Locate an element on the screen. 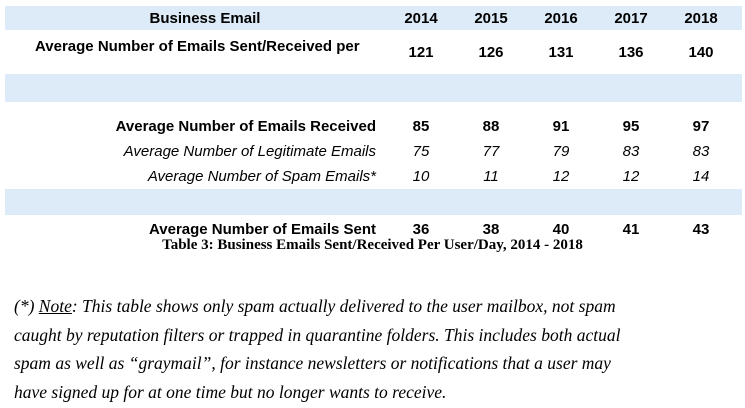 The height and width of the screenshot is (408, 745). cell-total-2016: 131 is located at coordinates (561, 52).